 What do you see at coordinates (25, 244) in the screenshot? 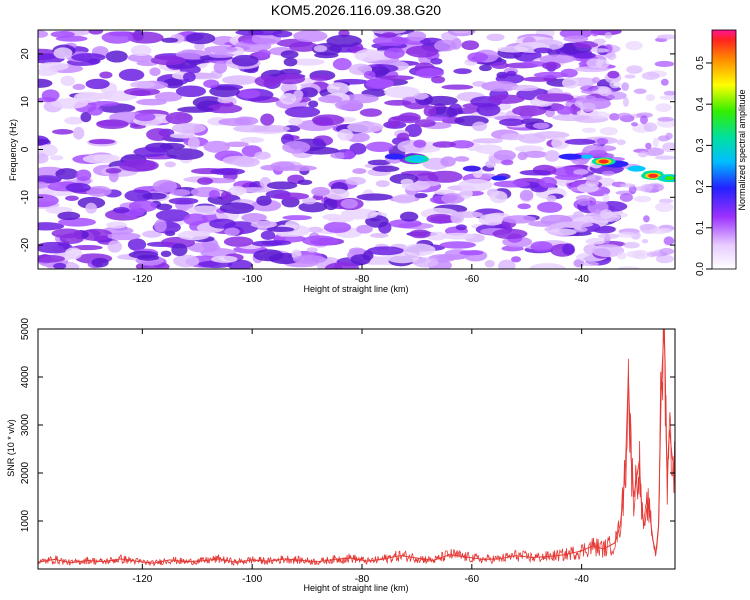
I see `spectrogram-y-tick-label: -20` at bounding box center [25, 244].